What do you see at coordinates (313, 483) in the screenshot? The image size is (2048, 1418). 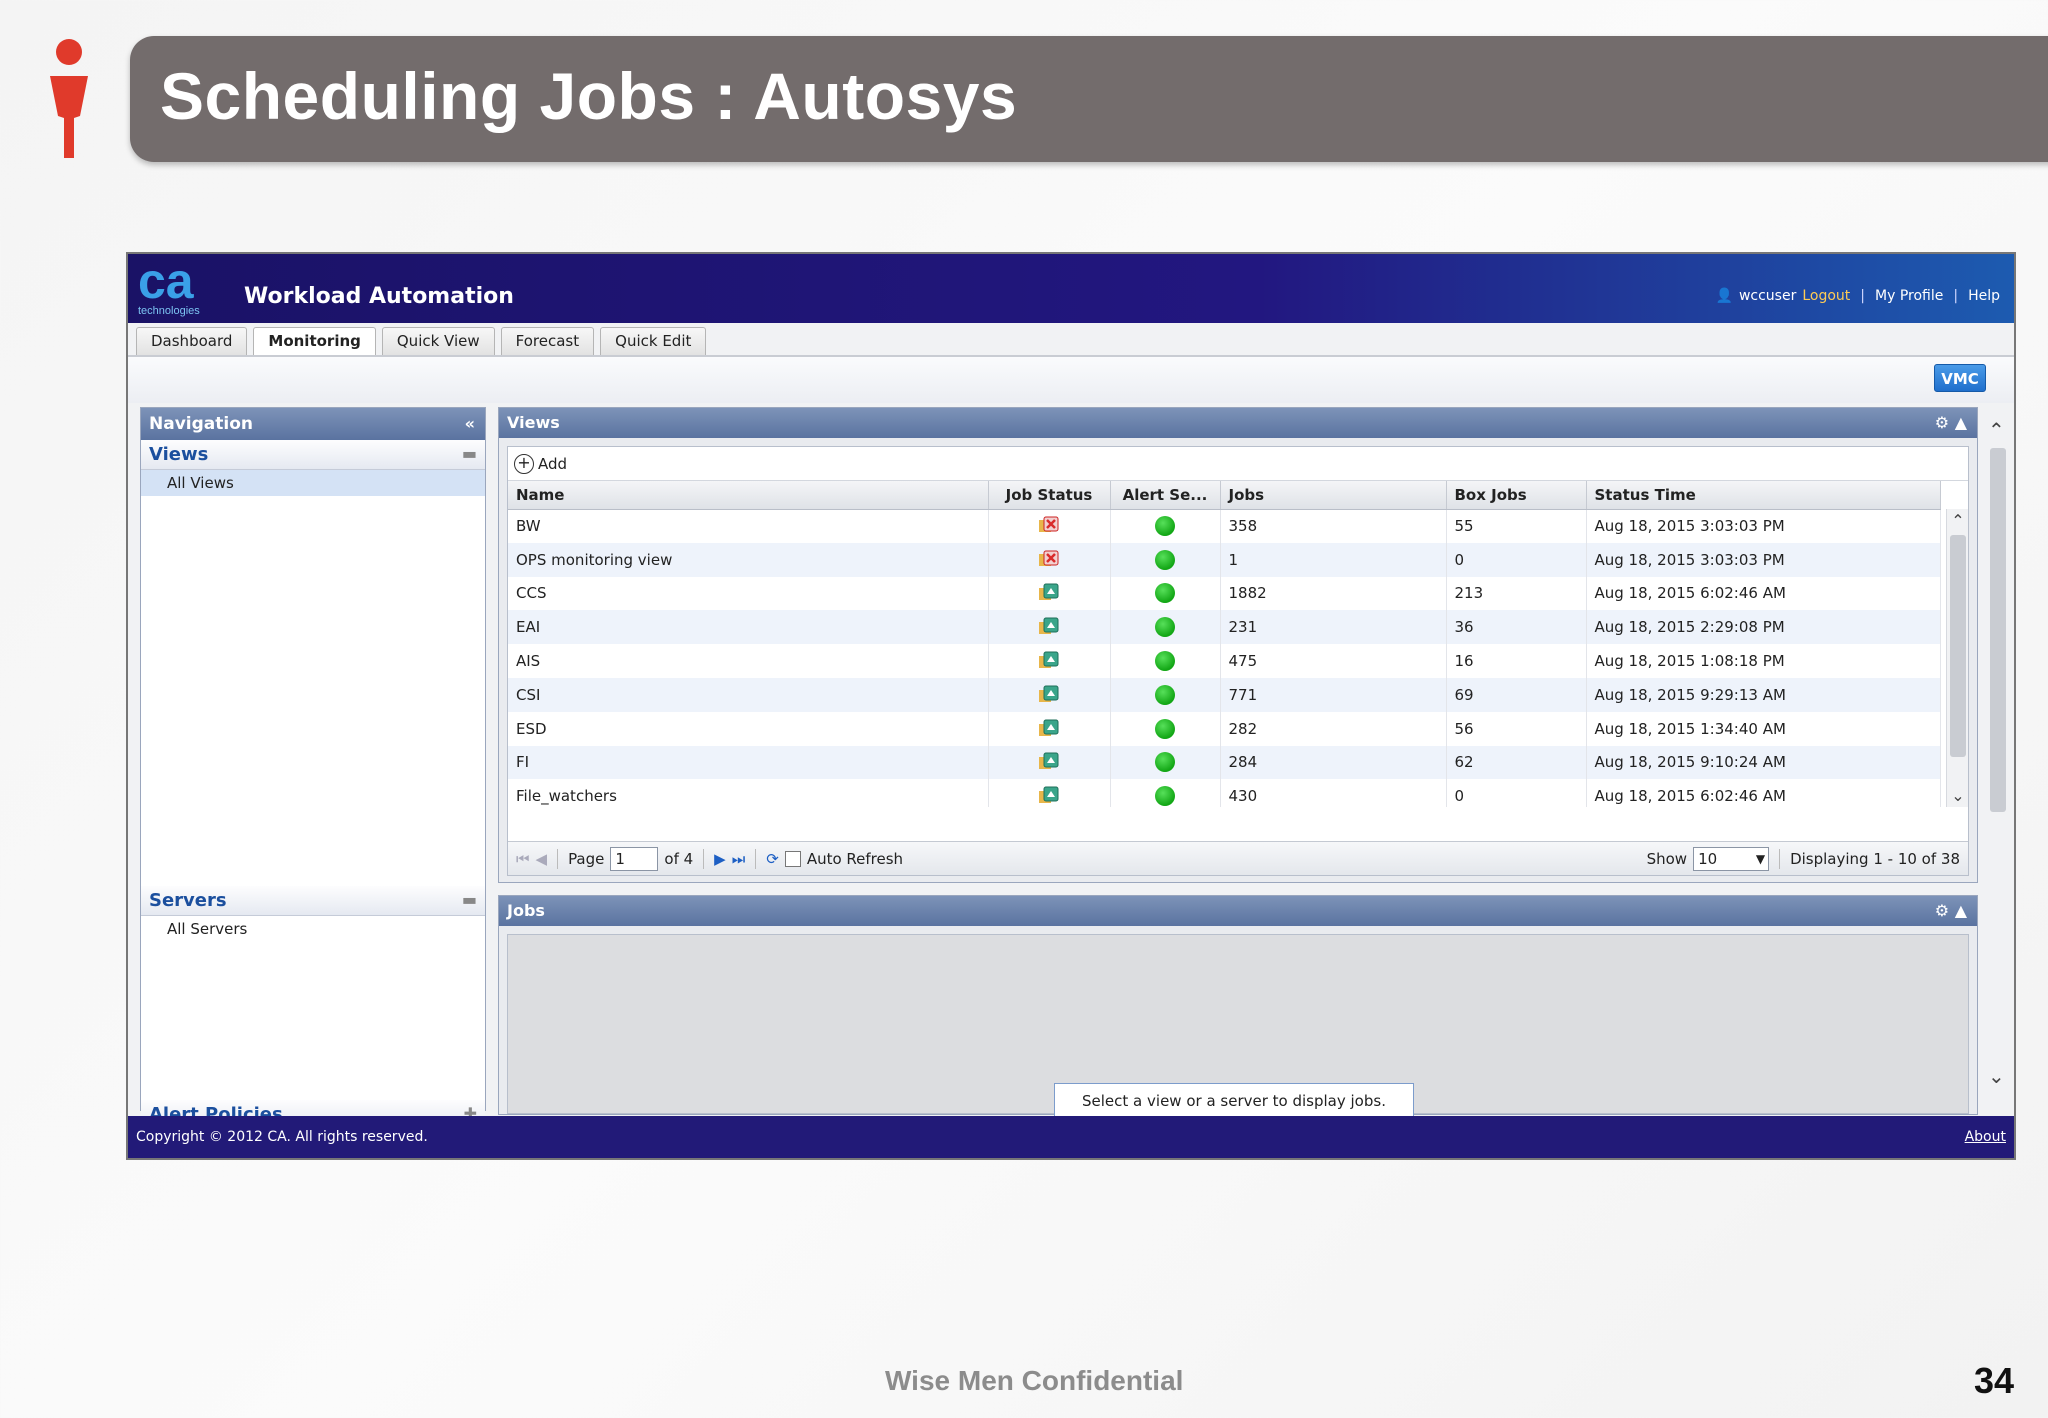 I see `nav-item-all-views: All Views` at bounding box center [313, 483].